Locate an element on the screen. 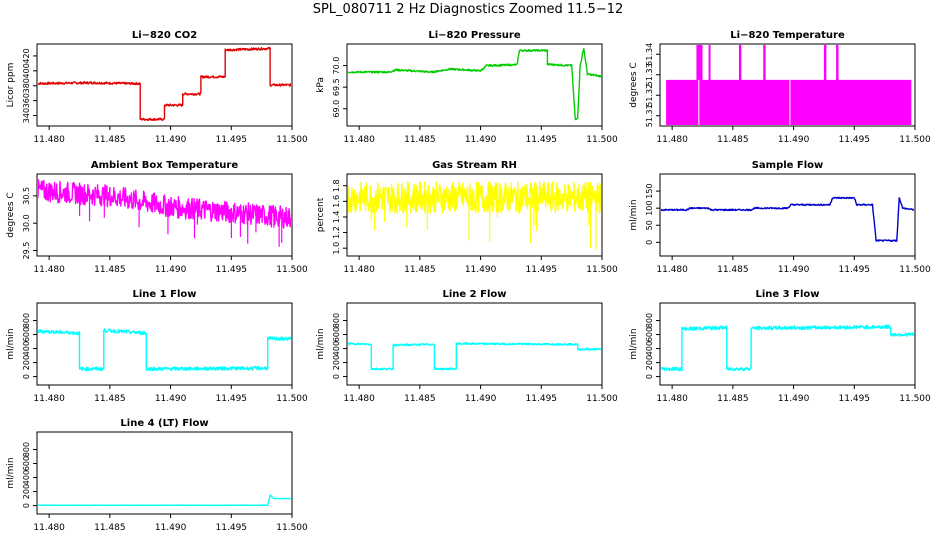  y-tick-label: 29.5 is located at coordinates (26, 251).